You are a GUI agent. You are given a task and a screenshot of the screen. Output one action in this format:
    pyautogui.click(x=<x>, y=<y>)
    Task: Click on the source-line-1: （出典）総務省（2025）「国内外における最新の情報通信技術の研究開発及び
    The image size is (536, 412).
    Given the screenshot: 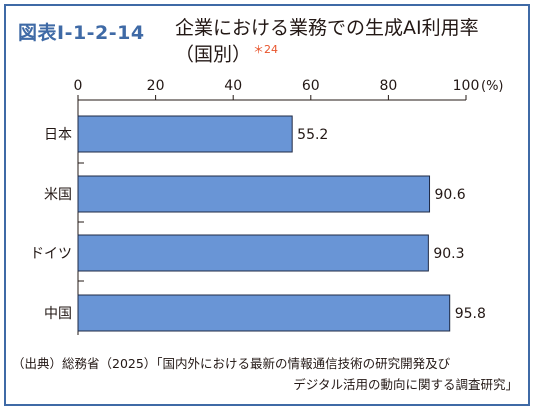 What is the action you would take?
    pyautogui.click(x=231, y=363)
    